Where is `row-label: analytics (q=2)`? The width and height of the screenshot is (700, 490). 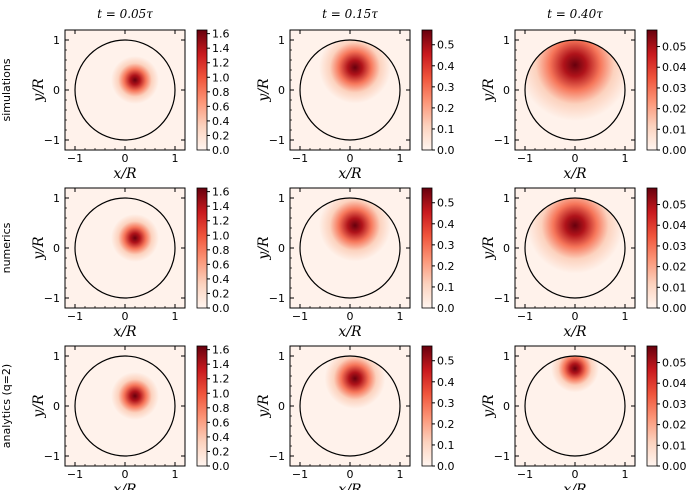
row-label: analytics (q=2) is located at coordinates (6, 406).